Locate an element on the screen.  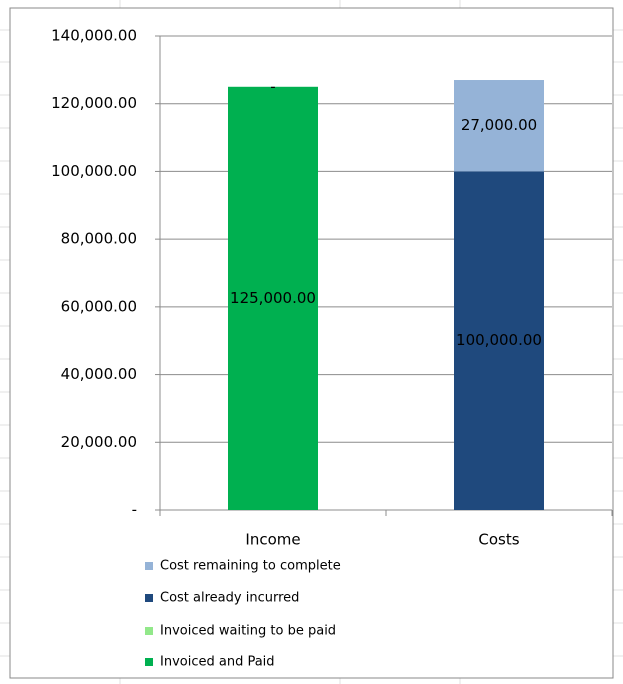
data-label: 27,000.00 is located at coordinates (499, 125).